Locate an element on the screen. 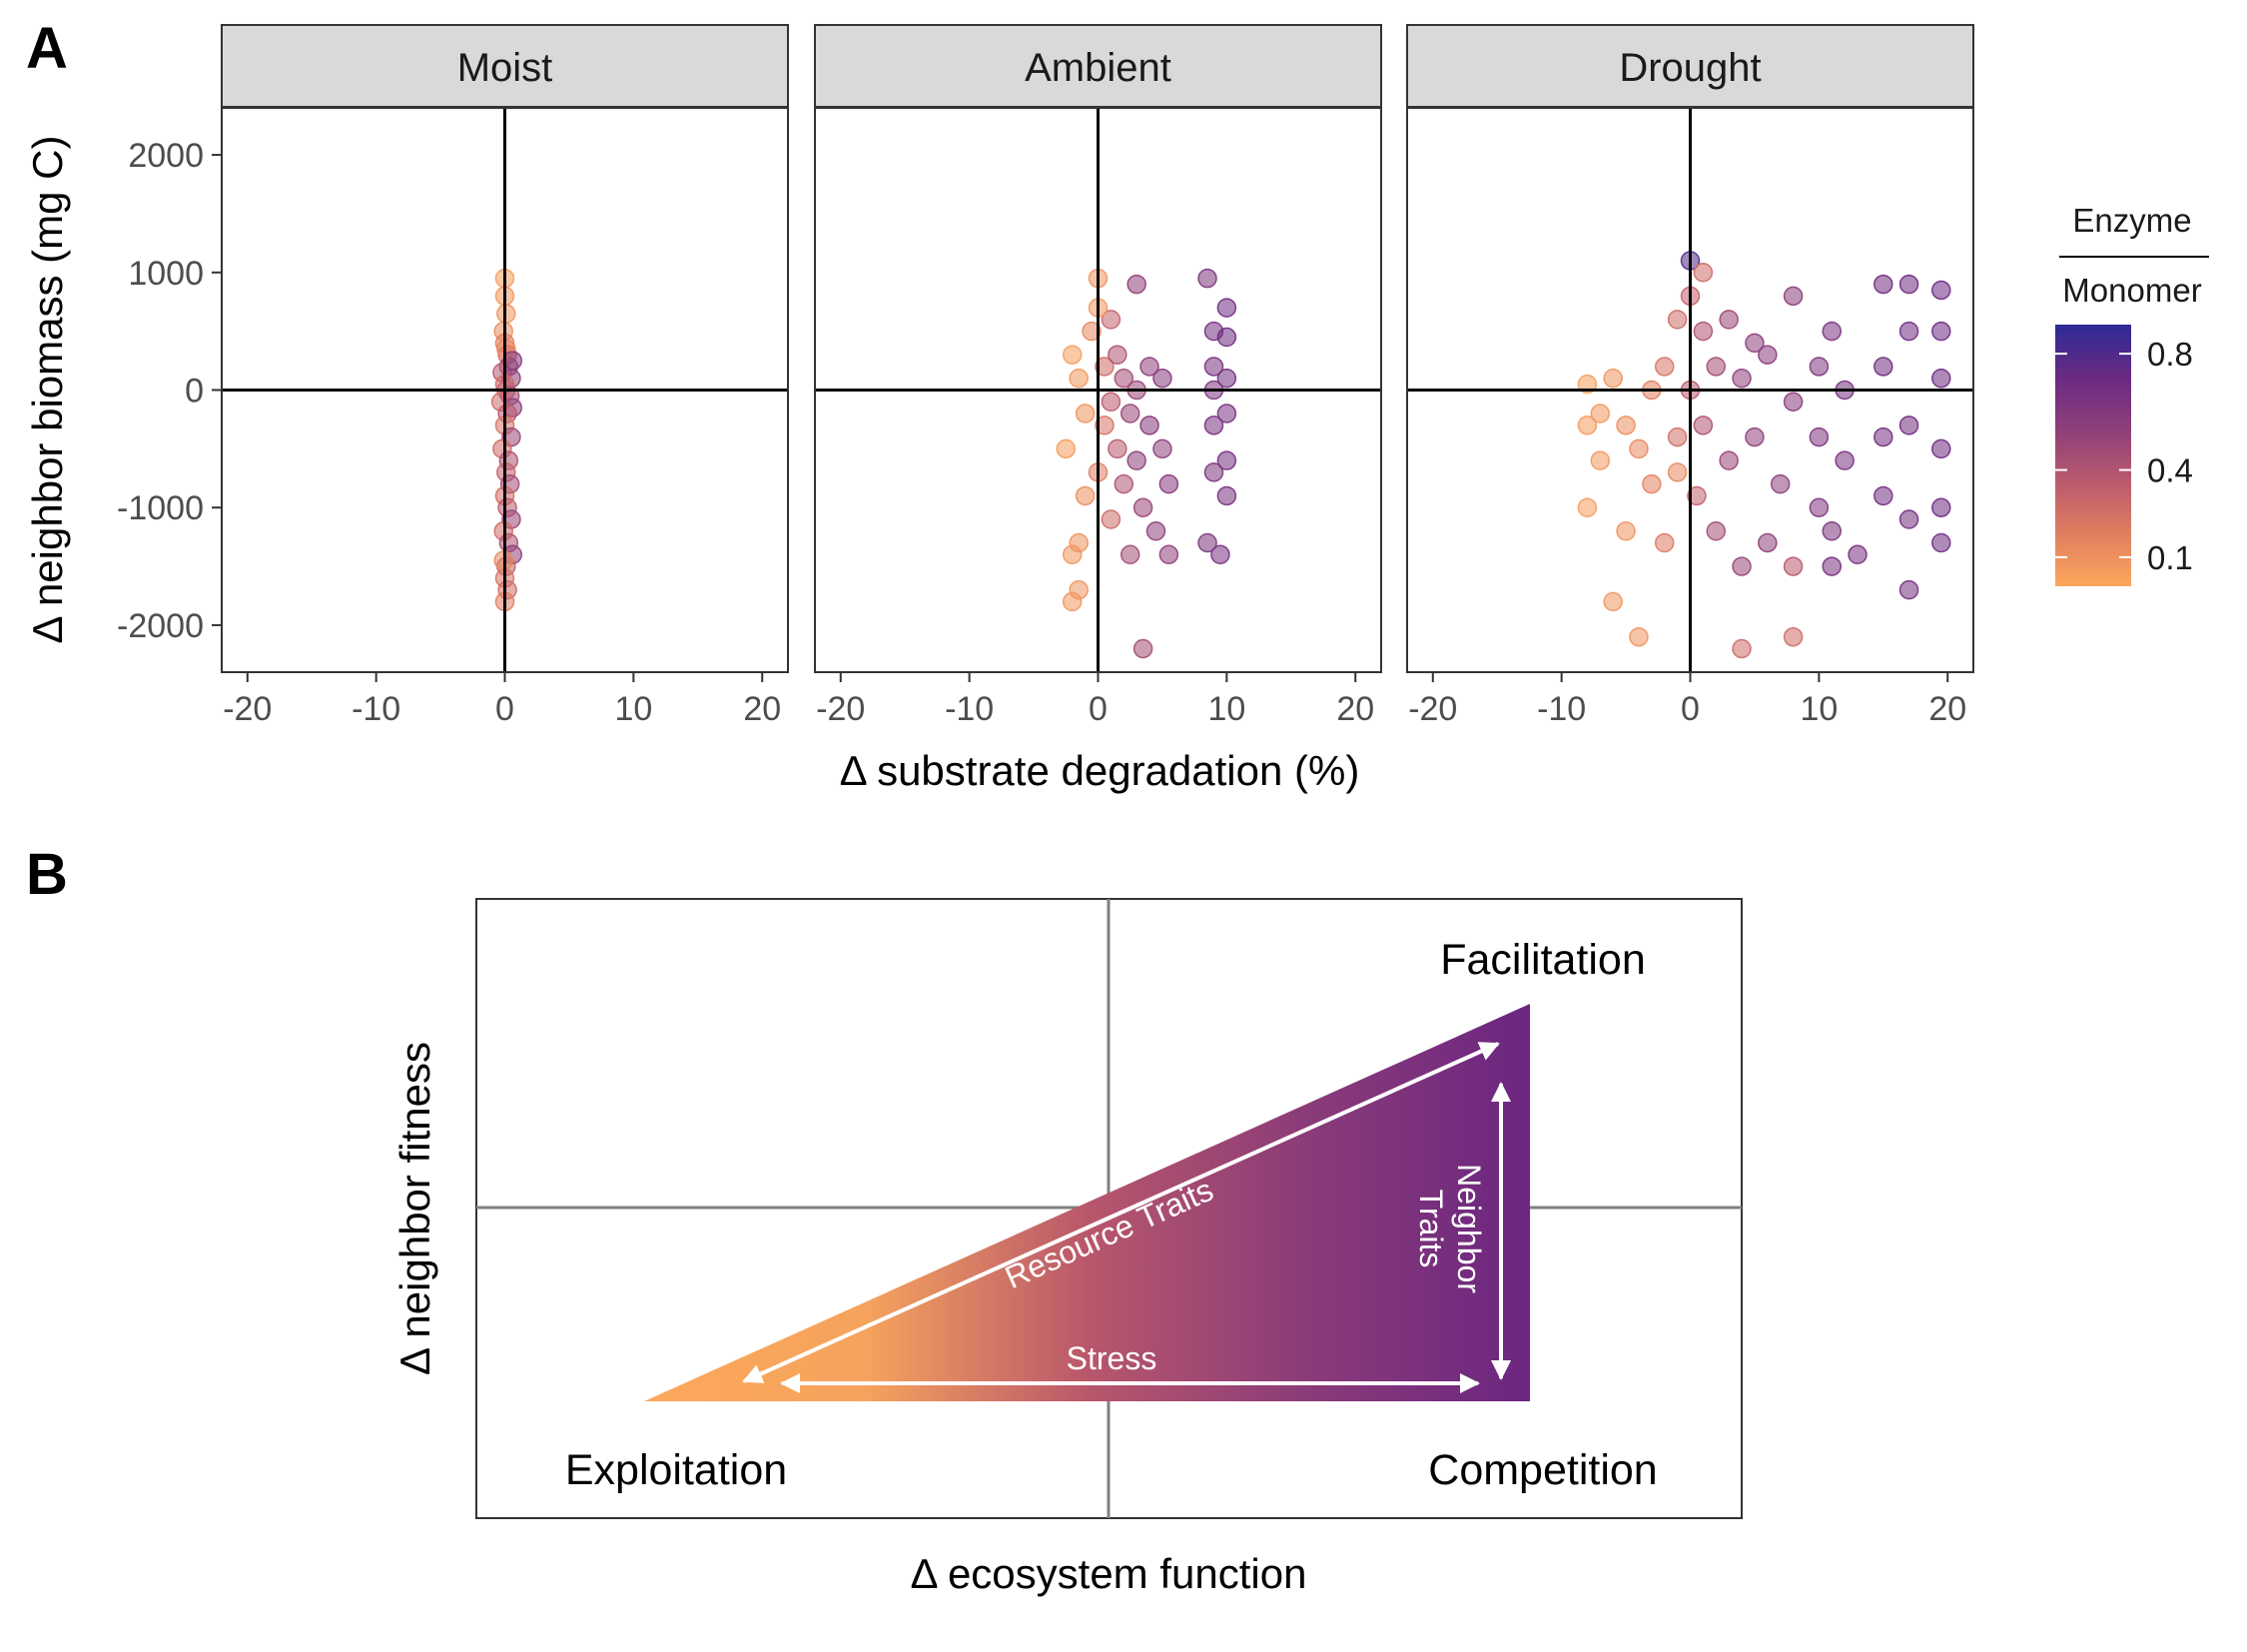  facet-drought: Drought -20 -10 0 10 20 is located at coordinates (1690, 376).